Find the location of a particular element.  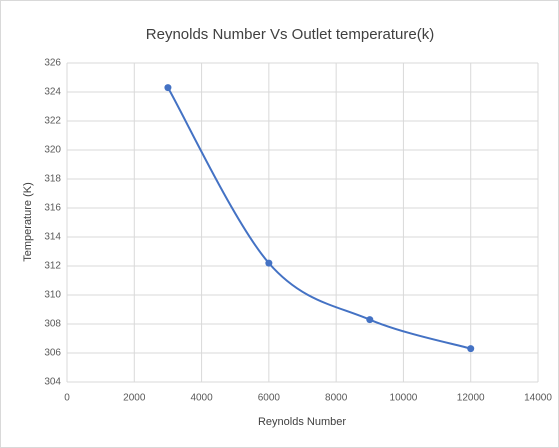

x-tick-label: 14000 is located at coordinates (538, 398).